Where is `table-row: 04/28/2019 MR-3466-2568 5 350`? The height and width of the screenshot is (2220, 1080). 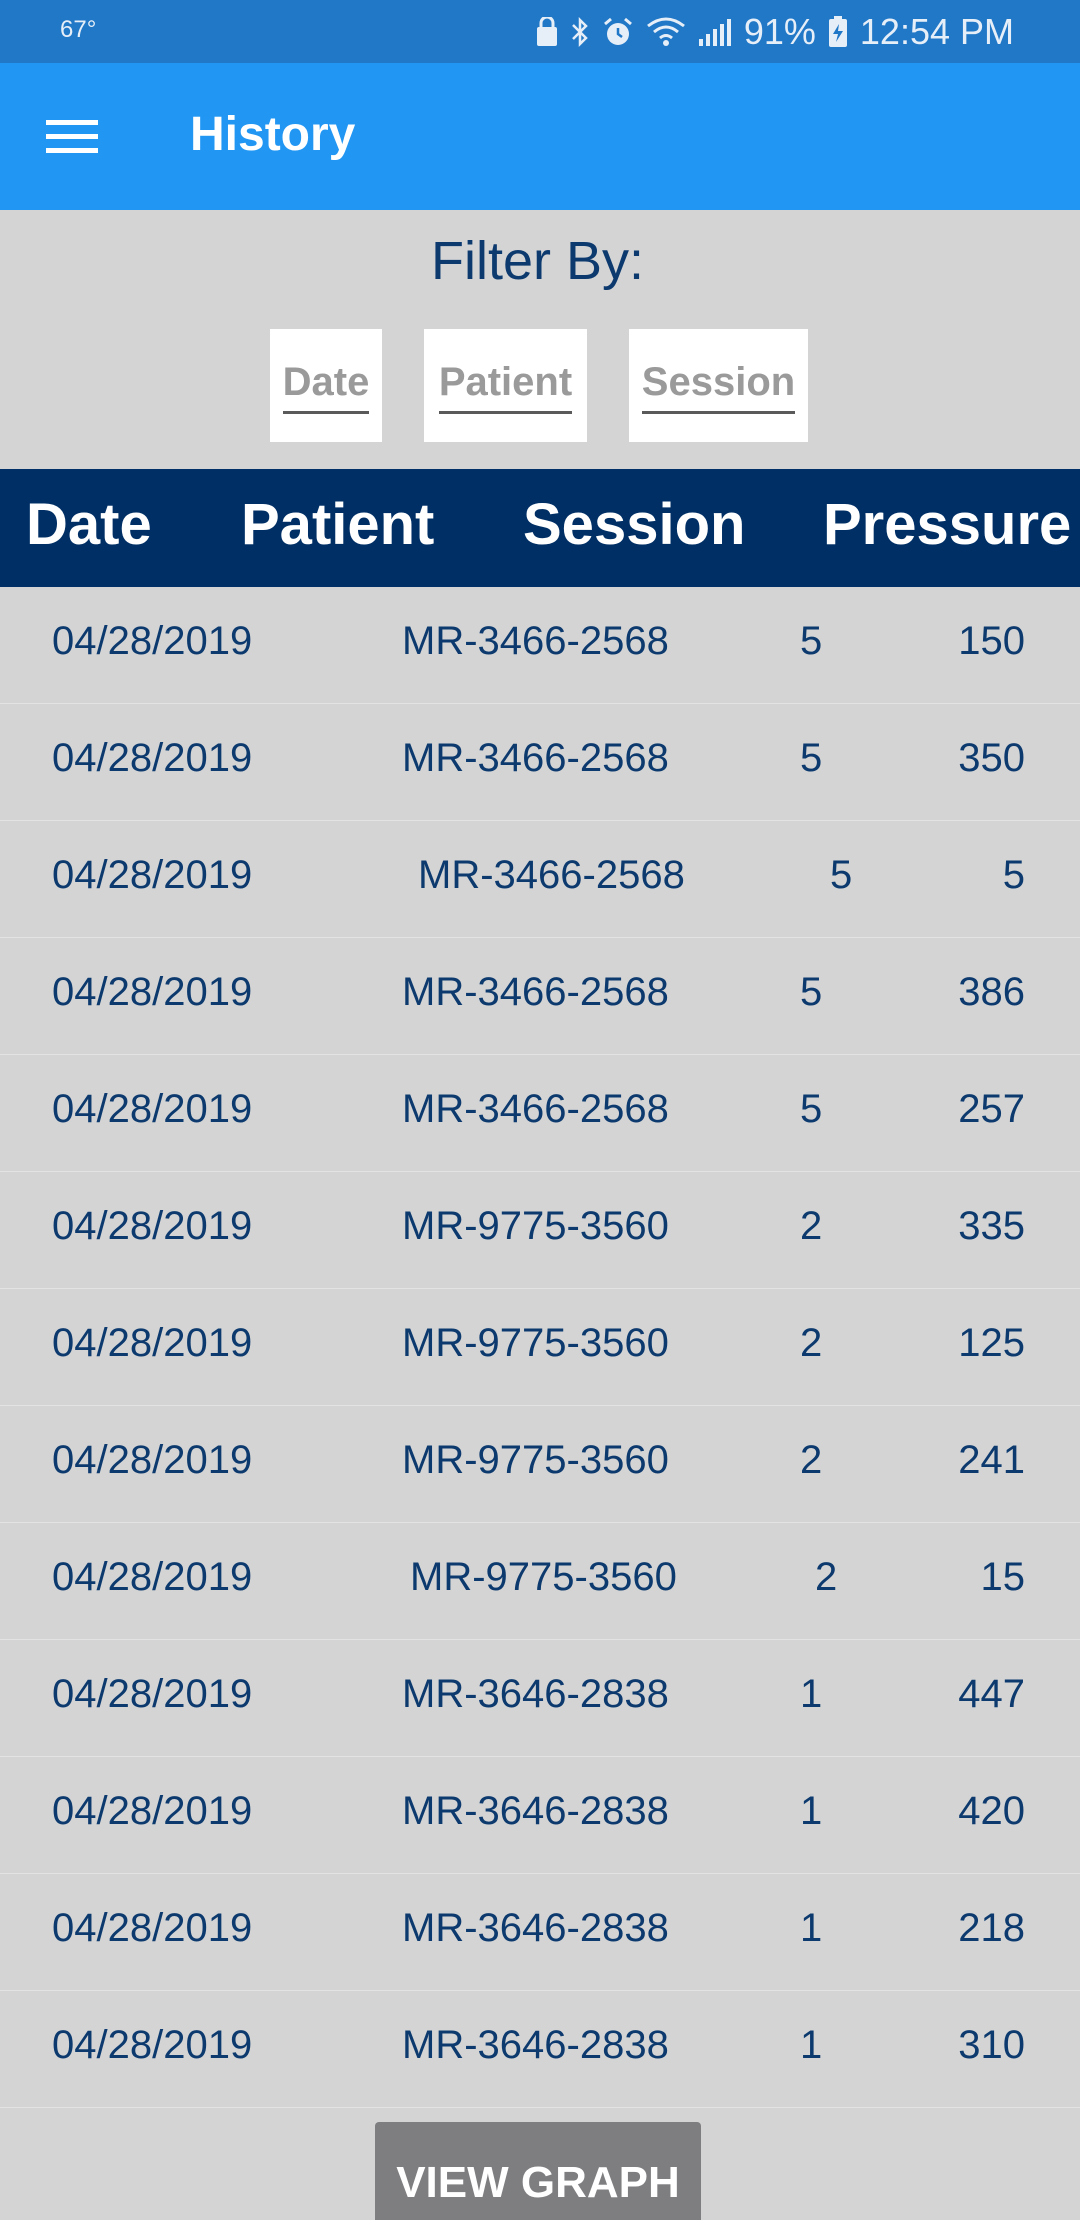 table-row: 04/28/2019 MR-3466-2568 5 350 is located at coordinates (540, 762).